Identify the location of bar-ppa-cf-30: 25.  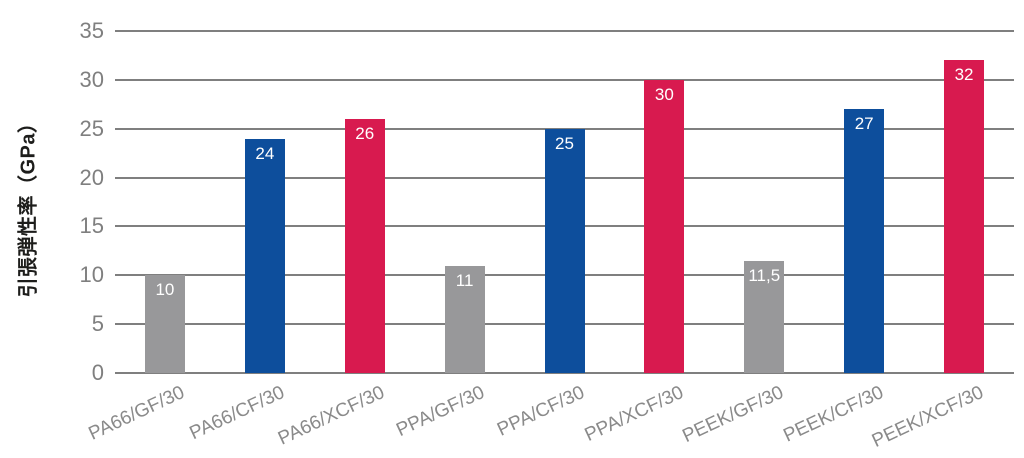
(564, 250).